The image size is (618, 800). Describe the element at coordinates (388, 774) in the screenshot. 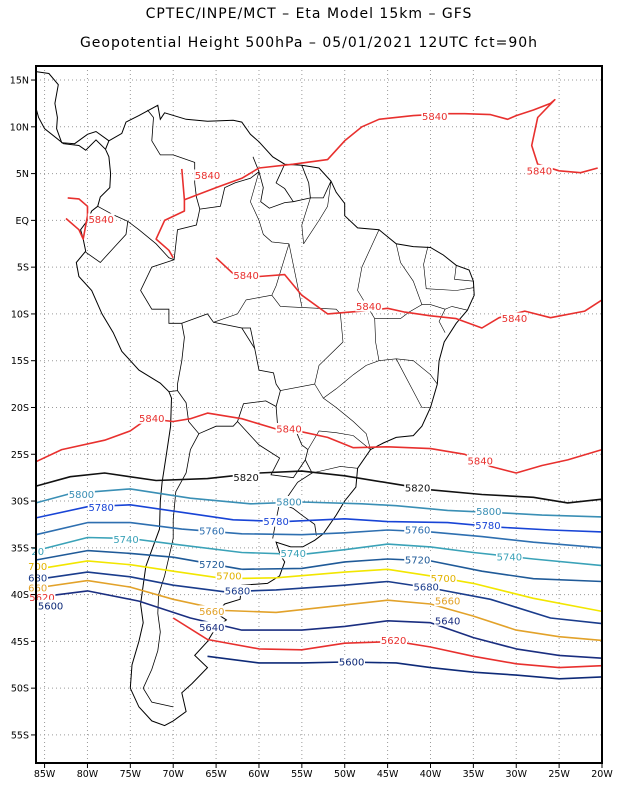

I see `tick-label-lon: 45W` at that location.